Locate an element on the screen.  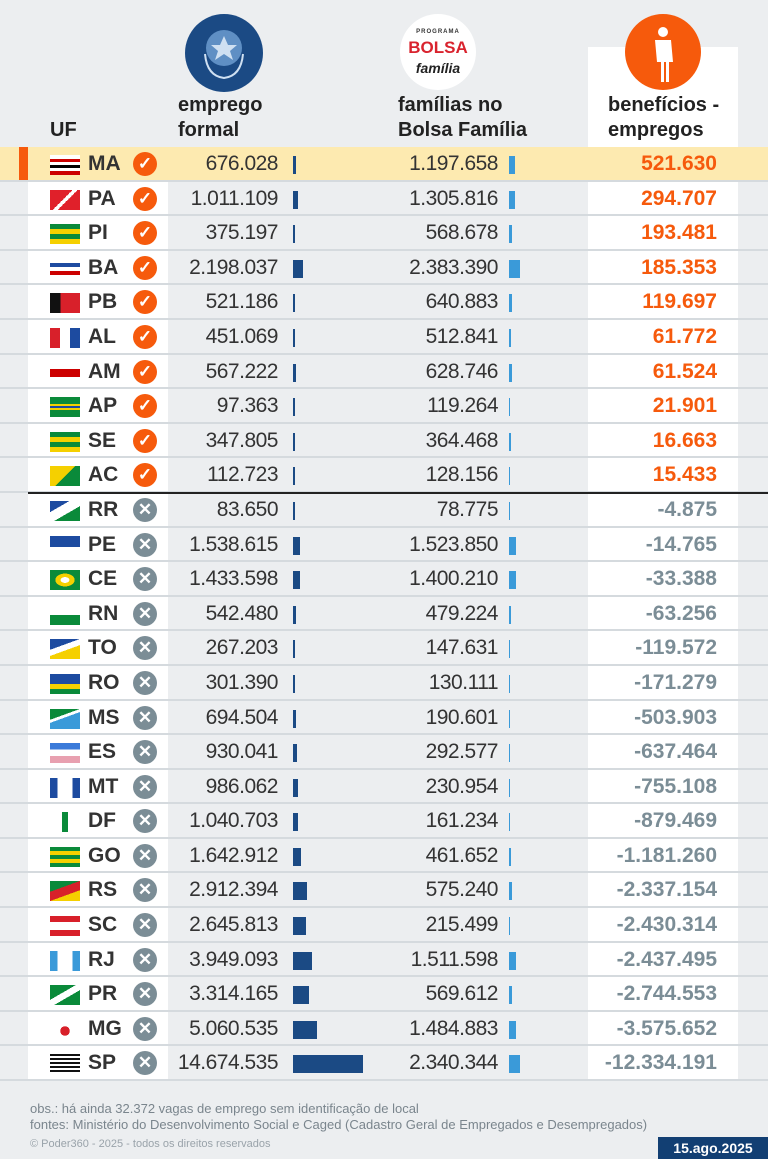
state-code: PI is located at coordinates (98, 233).